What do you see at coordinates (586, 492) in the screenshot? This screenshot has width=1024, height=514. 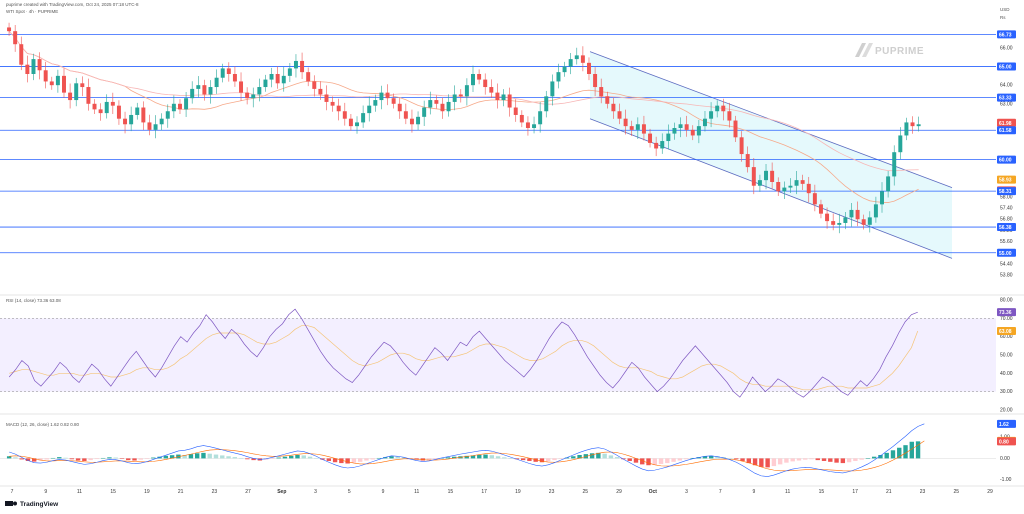 I see `time-tick-label: 25` at bounding box center [586, 492].